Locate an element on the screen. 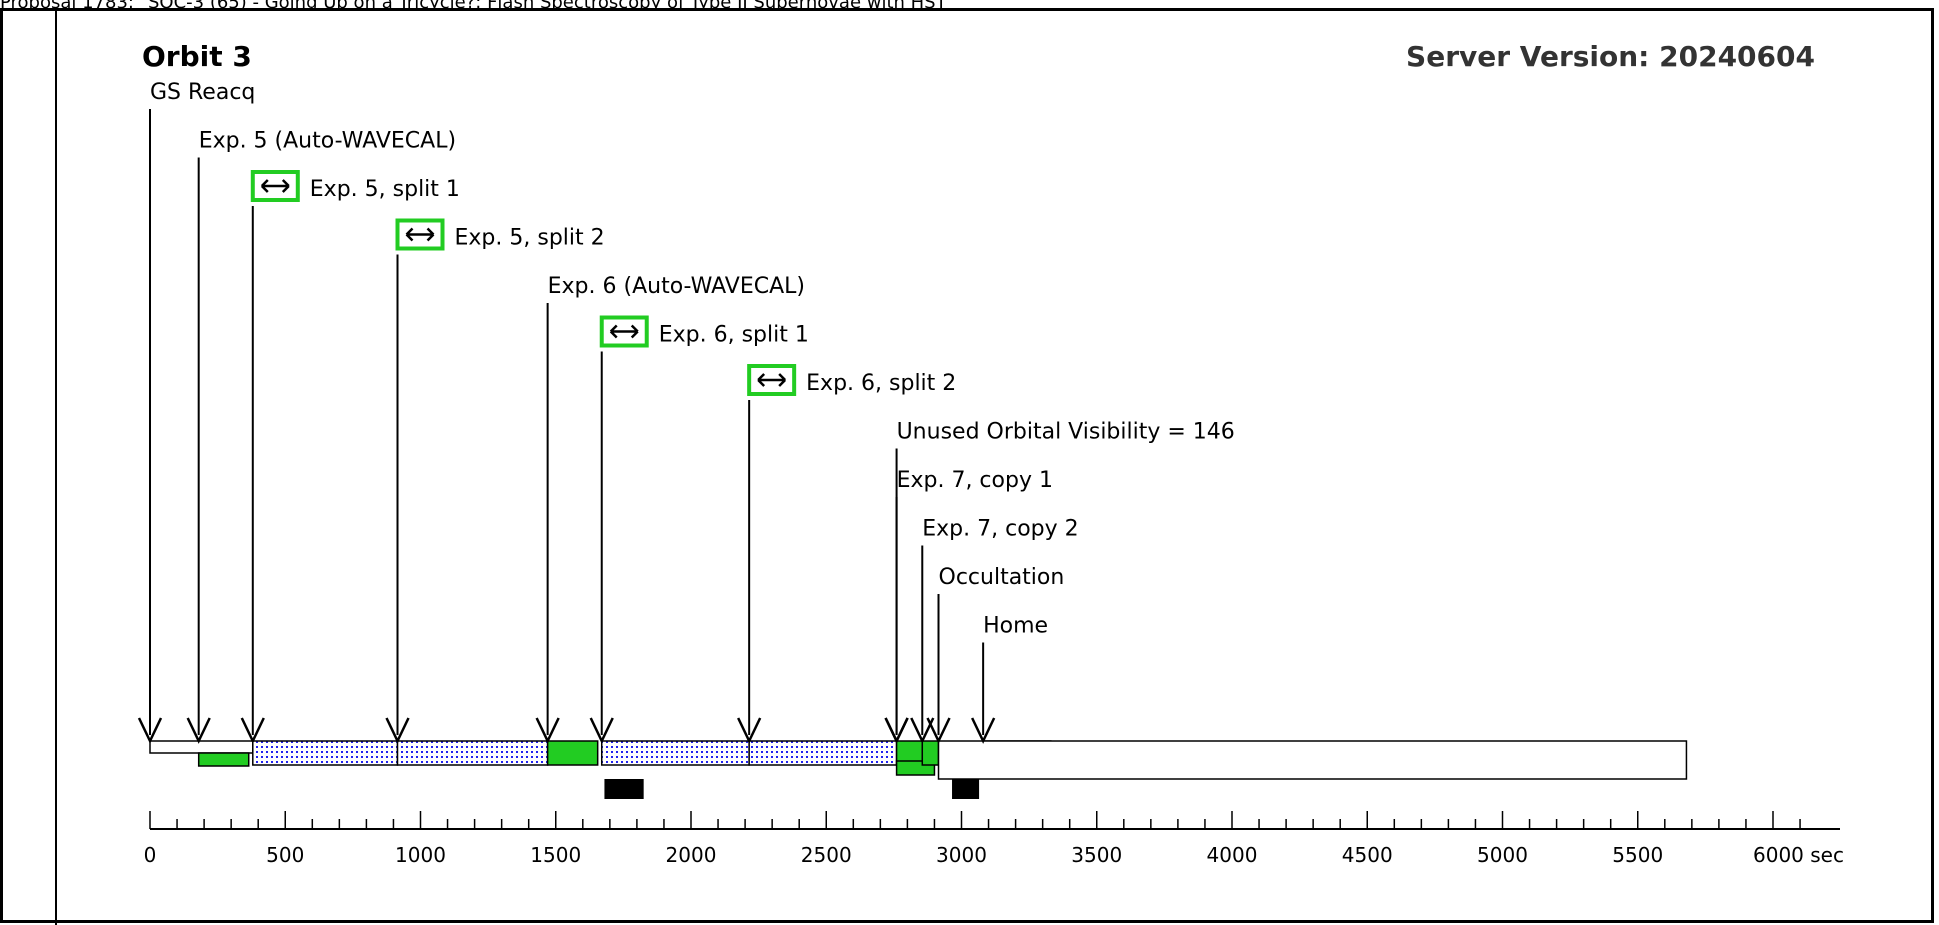 This screenshot has height=925, width=1939. tick-label: 4500 is located at coordinates (1367, 855).